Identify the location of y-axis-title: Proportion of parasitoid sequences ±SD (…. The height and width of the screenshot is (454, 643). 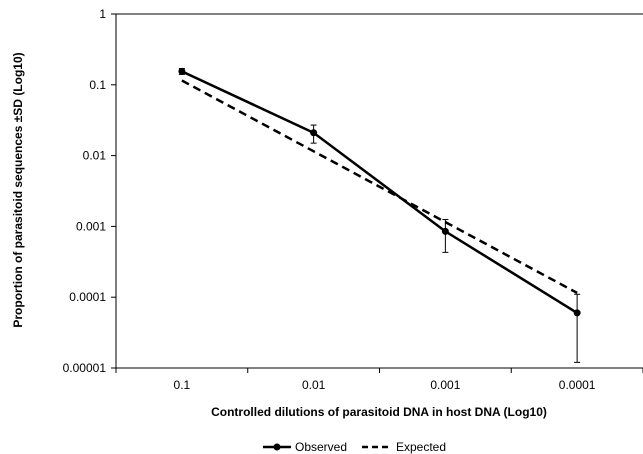
(18, 189).